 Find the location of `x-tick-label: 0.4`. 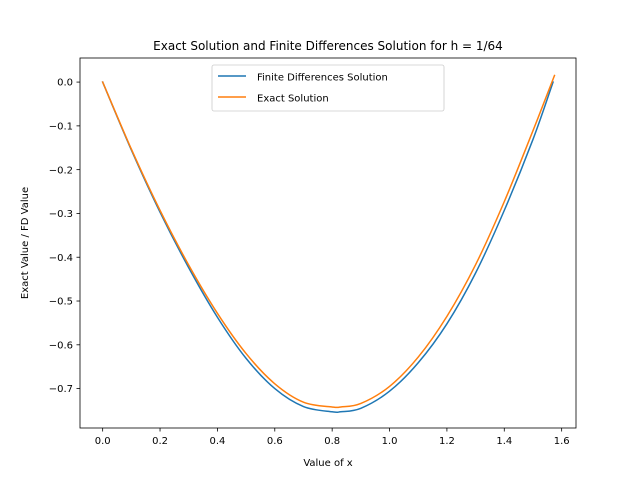

x-tick-label: 0.4 is located at coordinates (217, 441).